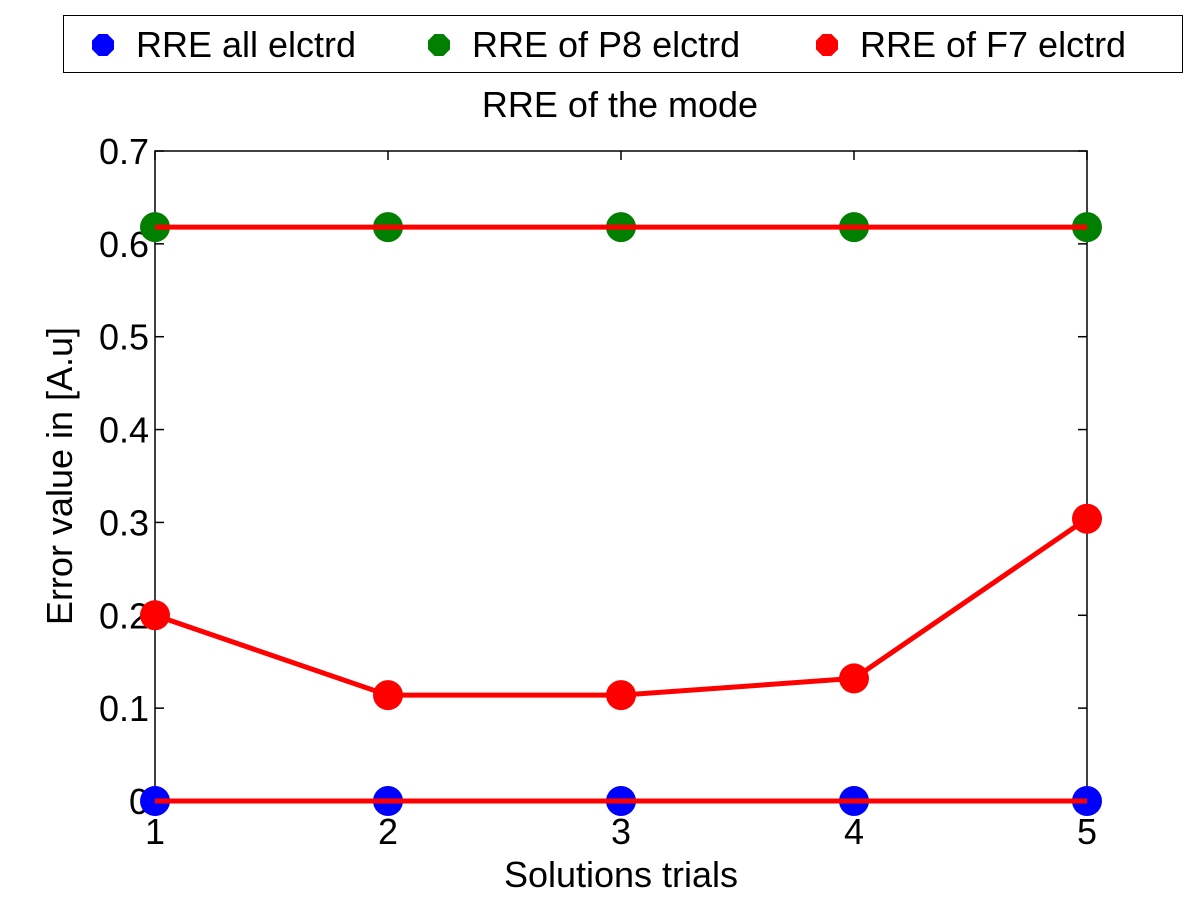  I want to click on legend-item-f7: RRE of F7 elctrd, so click(971, 45).